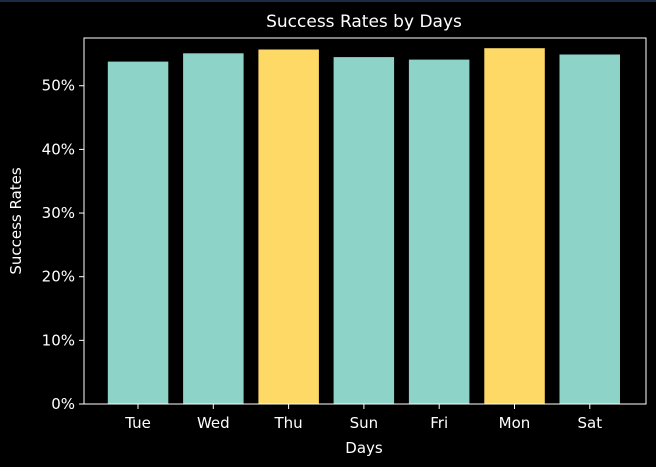 The width and height of the screenshot is (656, 467). Describe the element at coordinates (58, 86) in the screenshot. I see `y-tick-label: 50%` at that location.